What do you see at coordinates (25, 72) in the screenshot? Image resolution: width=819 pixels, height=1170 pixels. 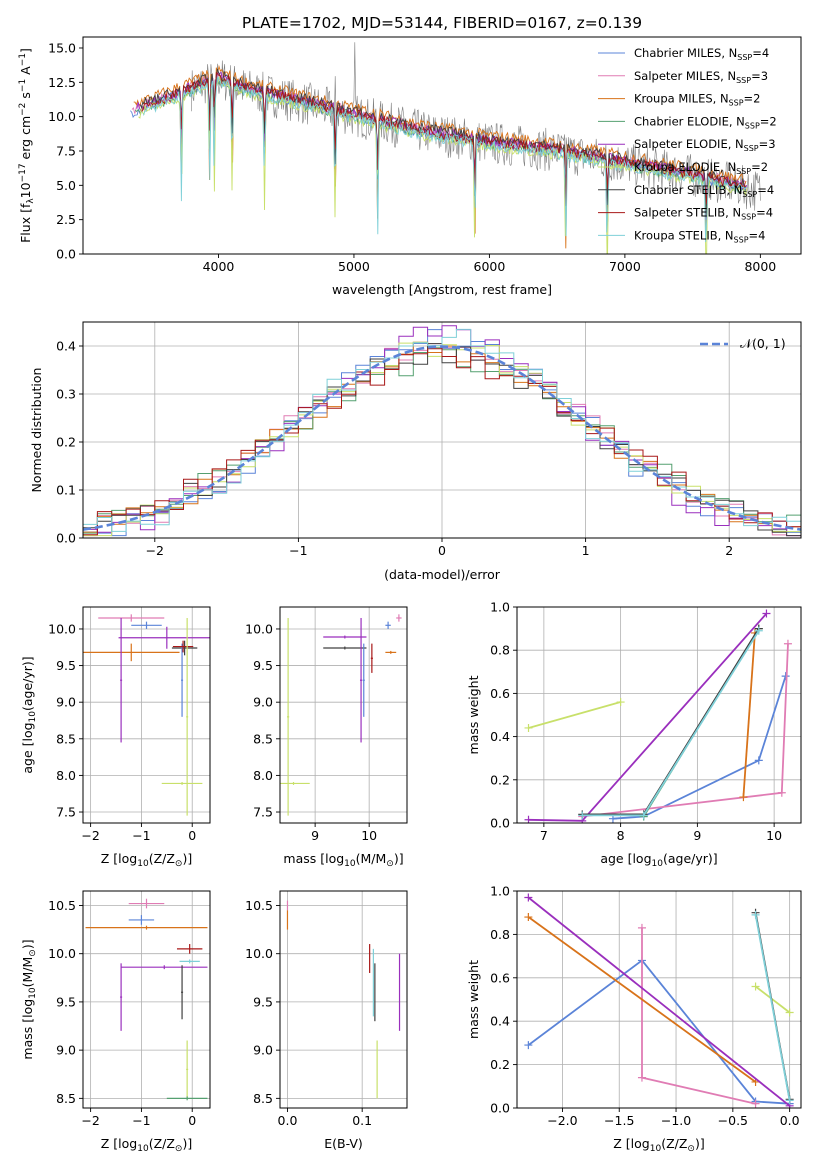 I see `spectrum-ylabel-part: A` at bounding box center [25, 72].